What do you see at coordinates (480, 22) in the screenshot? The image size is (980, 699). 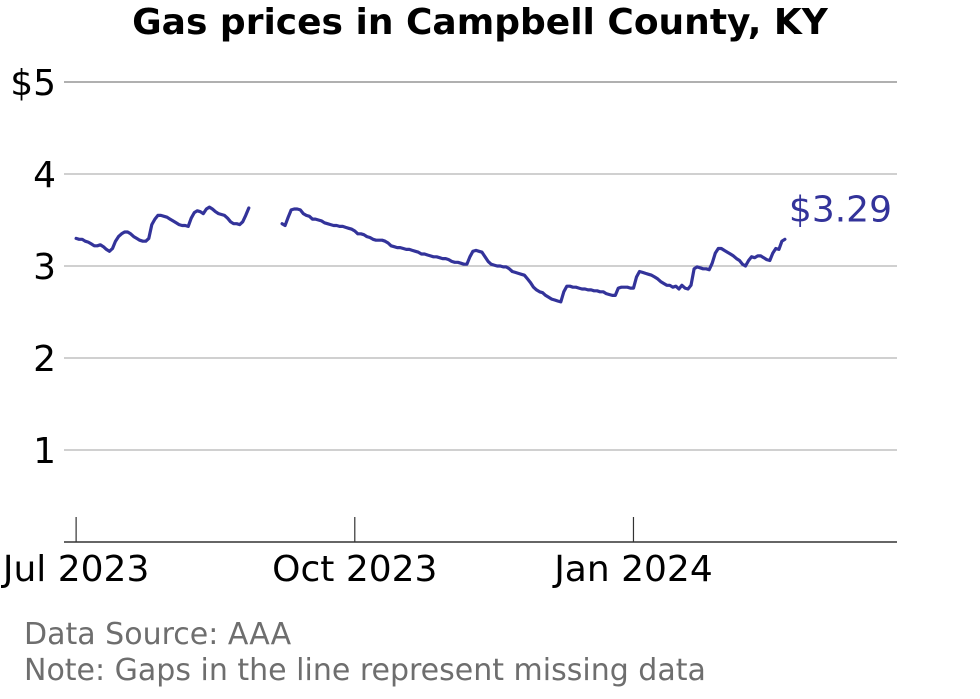 I see `chart-title: Gas prices in Campbell County, KY` at bounding box center [480, 22].